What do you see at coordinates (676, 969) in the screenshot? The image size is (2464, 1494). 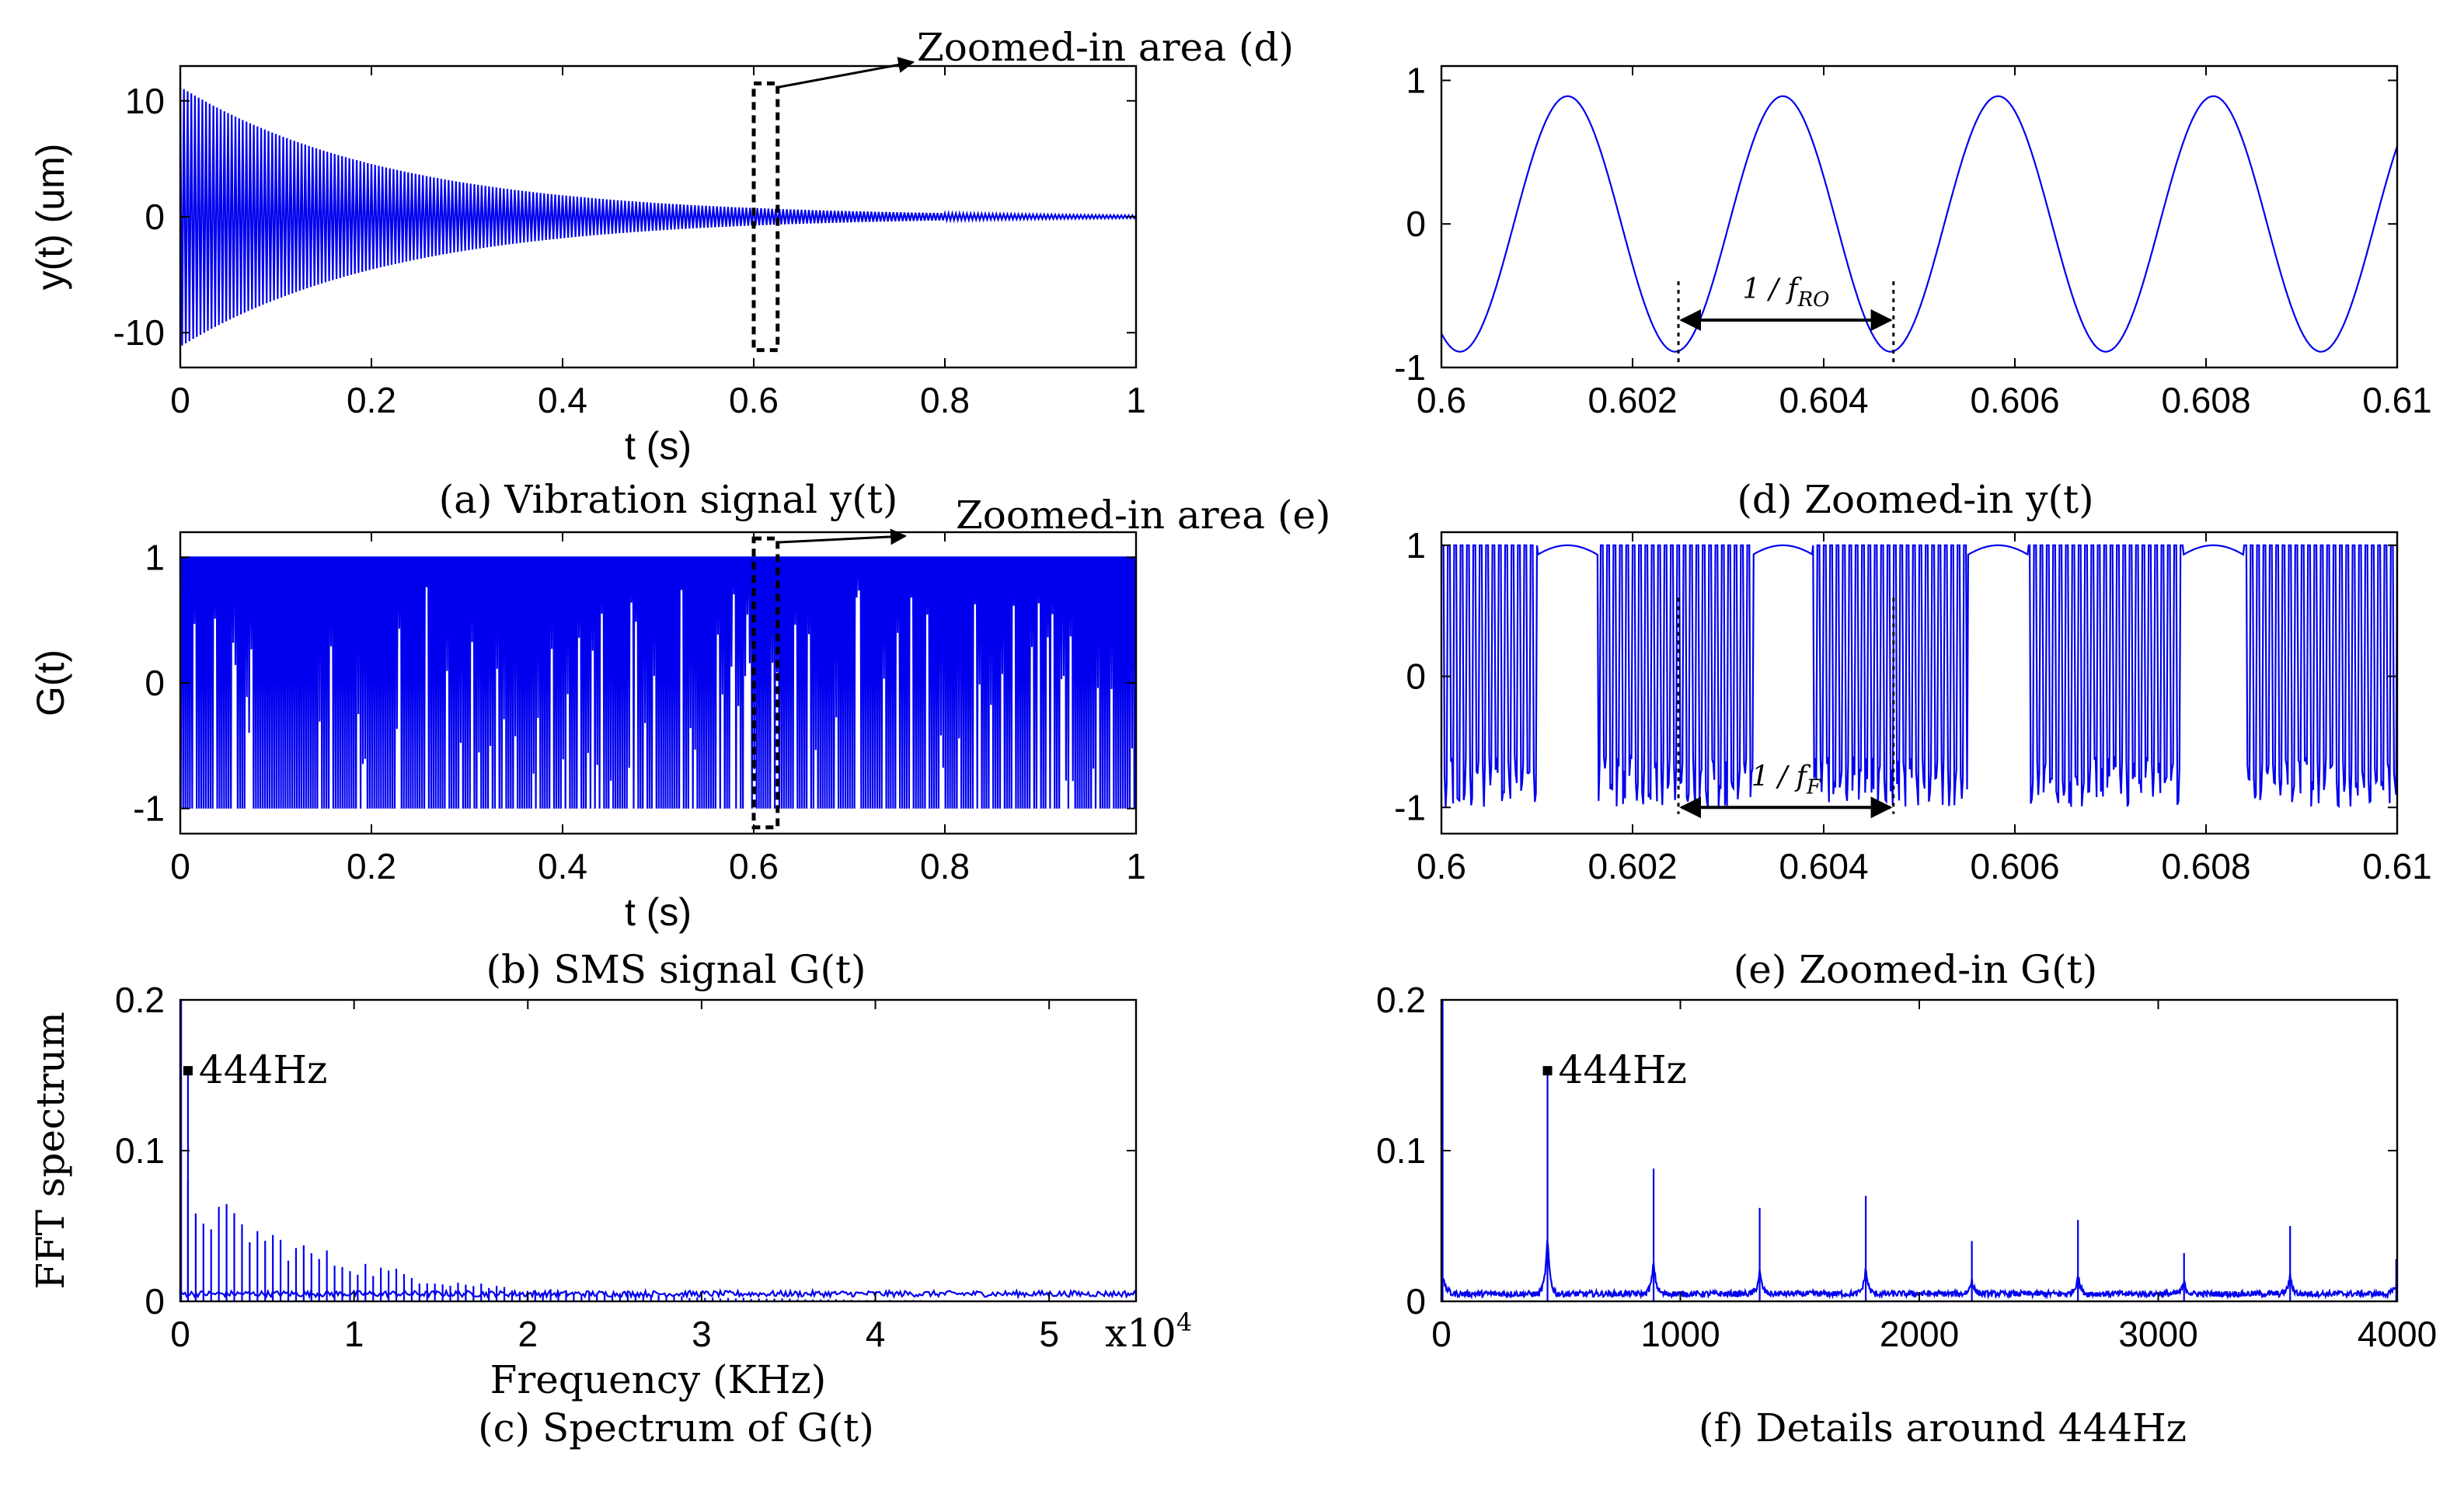 I see `panel-caption: (b) SMS signal G(t)` at bounding box center [676, 969].